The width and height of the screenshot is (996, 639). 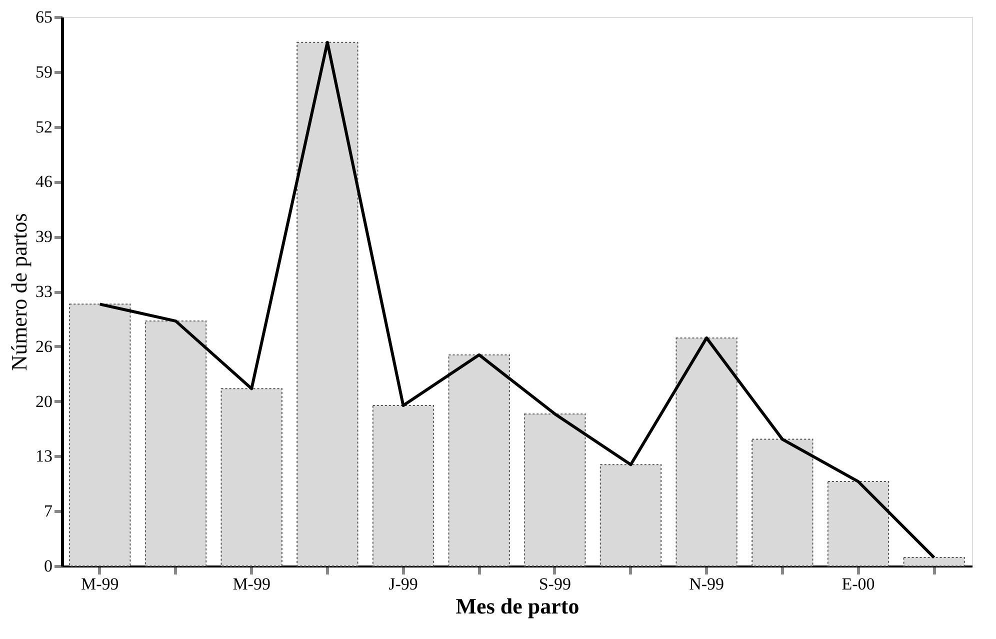 I want to click on x-tick-label: N-99, so click(x=706, y=584).